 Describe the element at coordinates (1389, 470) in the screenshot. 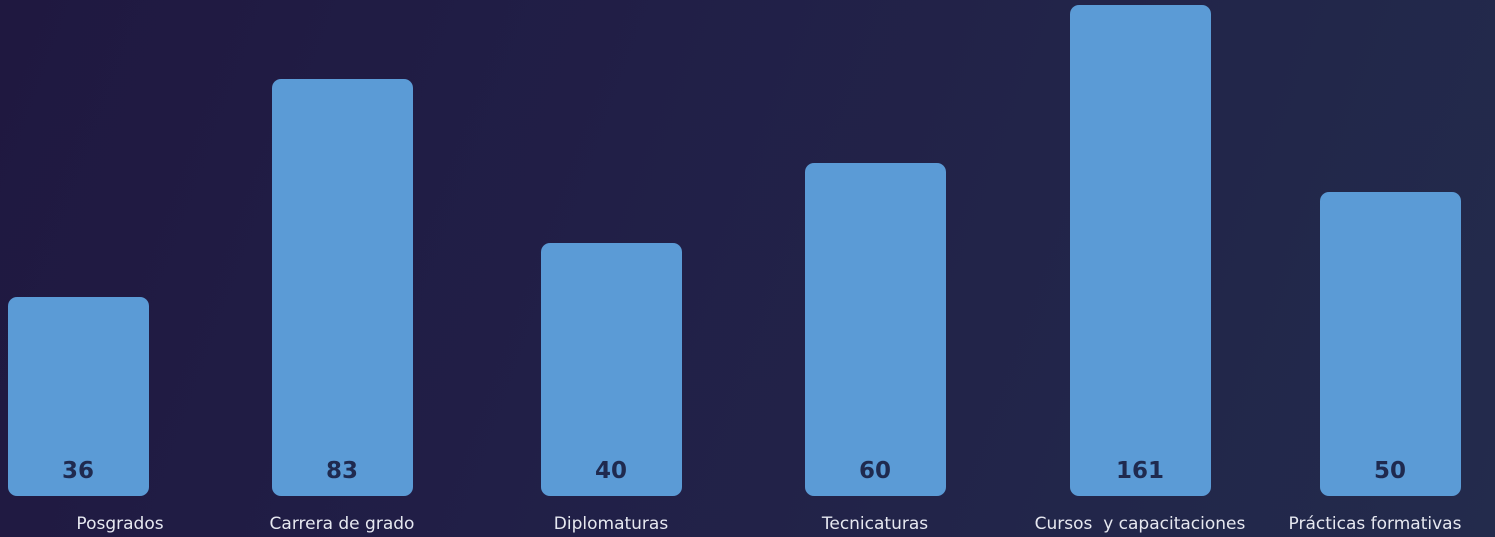

I see `bar-value-label: 50` at that location.